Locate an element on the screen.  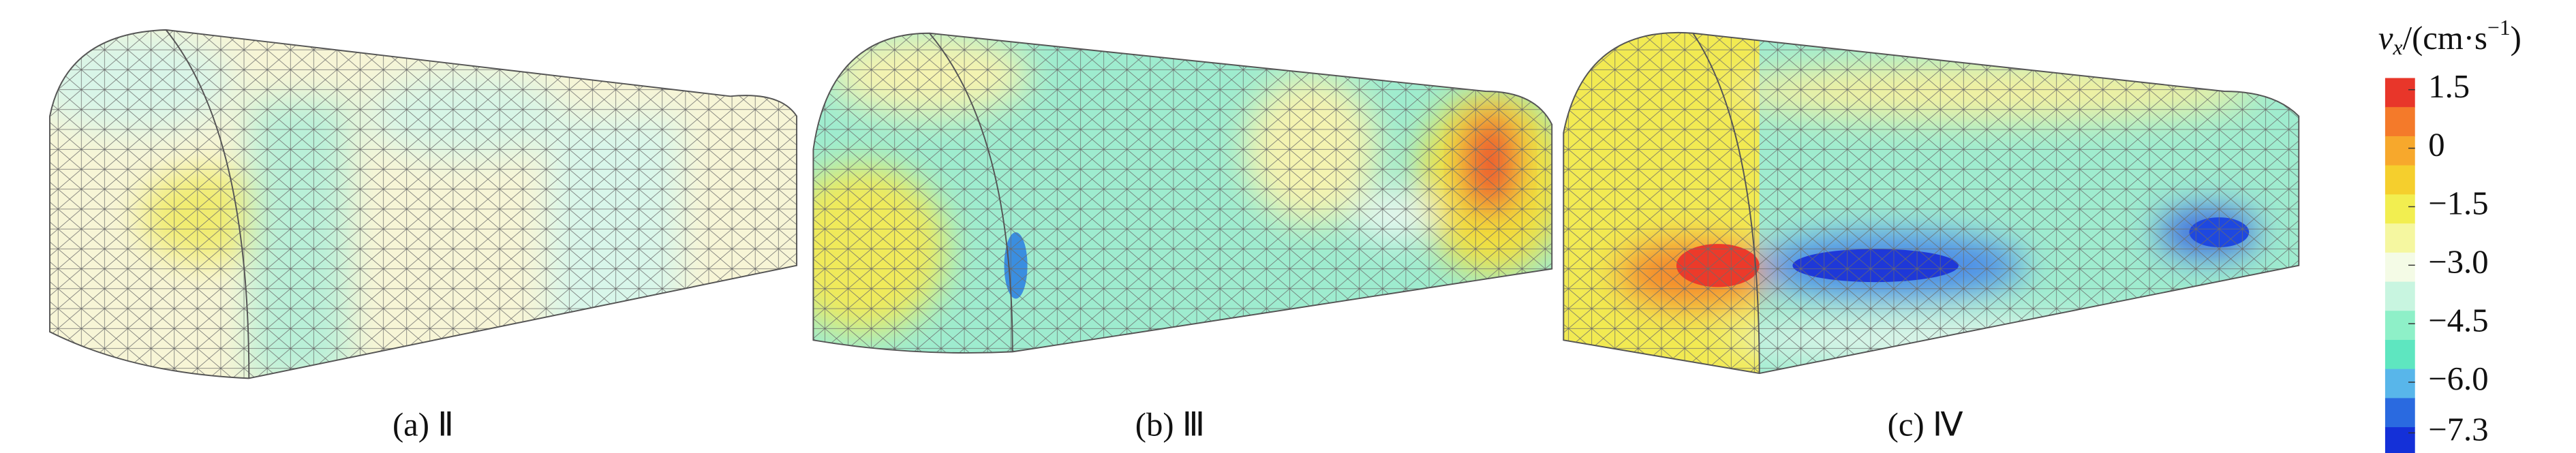
panel-caption: (c) Ⅳ is located at coordinates (1926, 425).